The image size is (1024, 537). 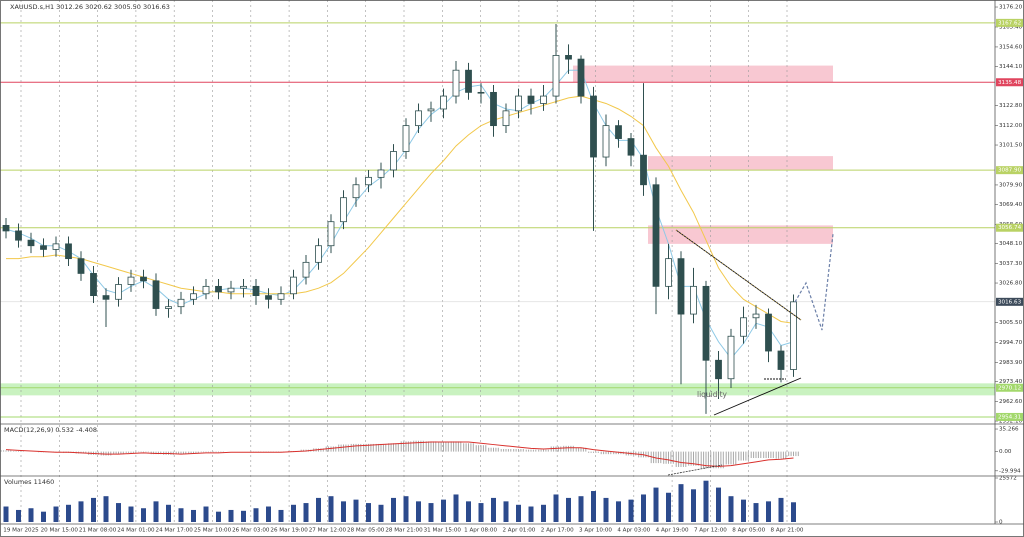 What do you see at coordinates (328, 531) in the screenshot?
I see `x-tick-label: 27 Mar 12:00` at bounding box center [328, 531].